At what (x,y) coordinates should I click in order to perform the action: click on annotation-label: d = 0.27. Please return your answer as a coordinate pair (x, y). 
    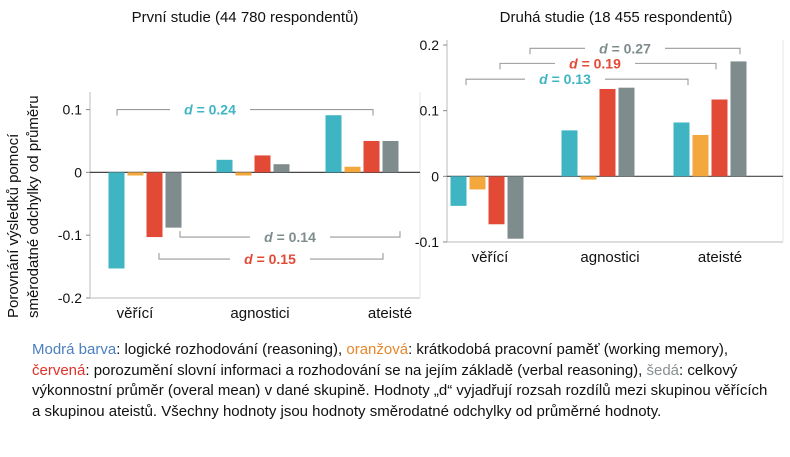
    Looking at the image, I should click on (625, 48).